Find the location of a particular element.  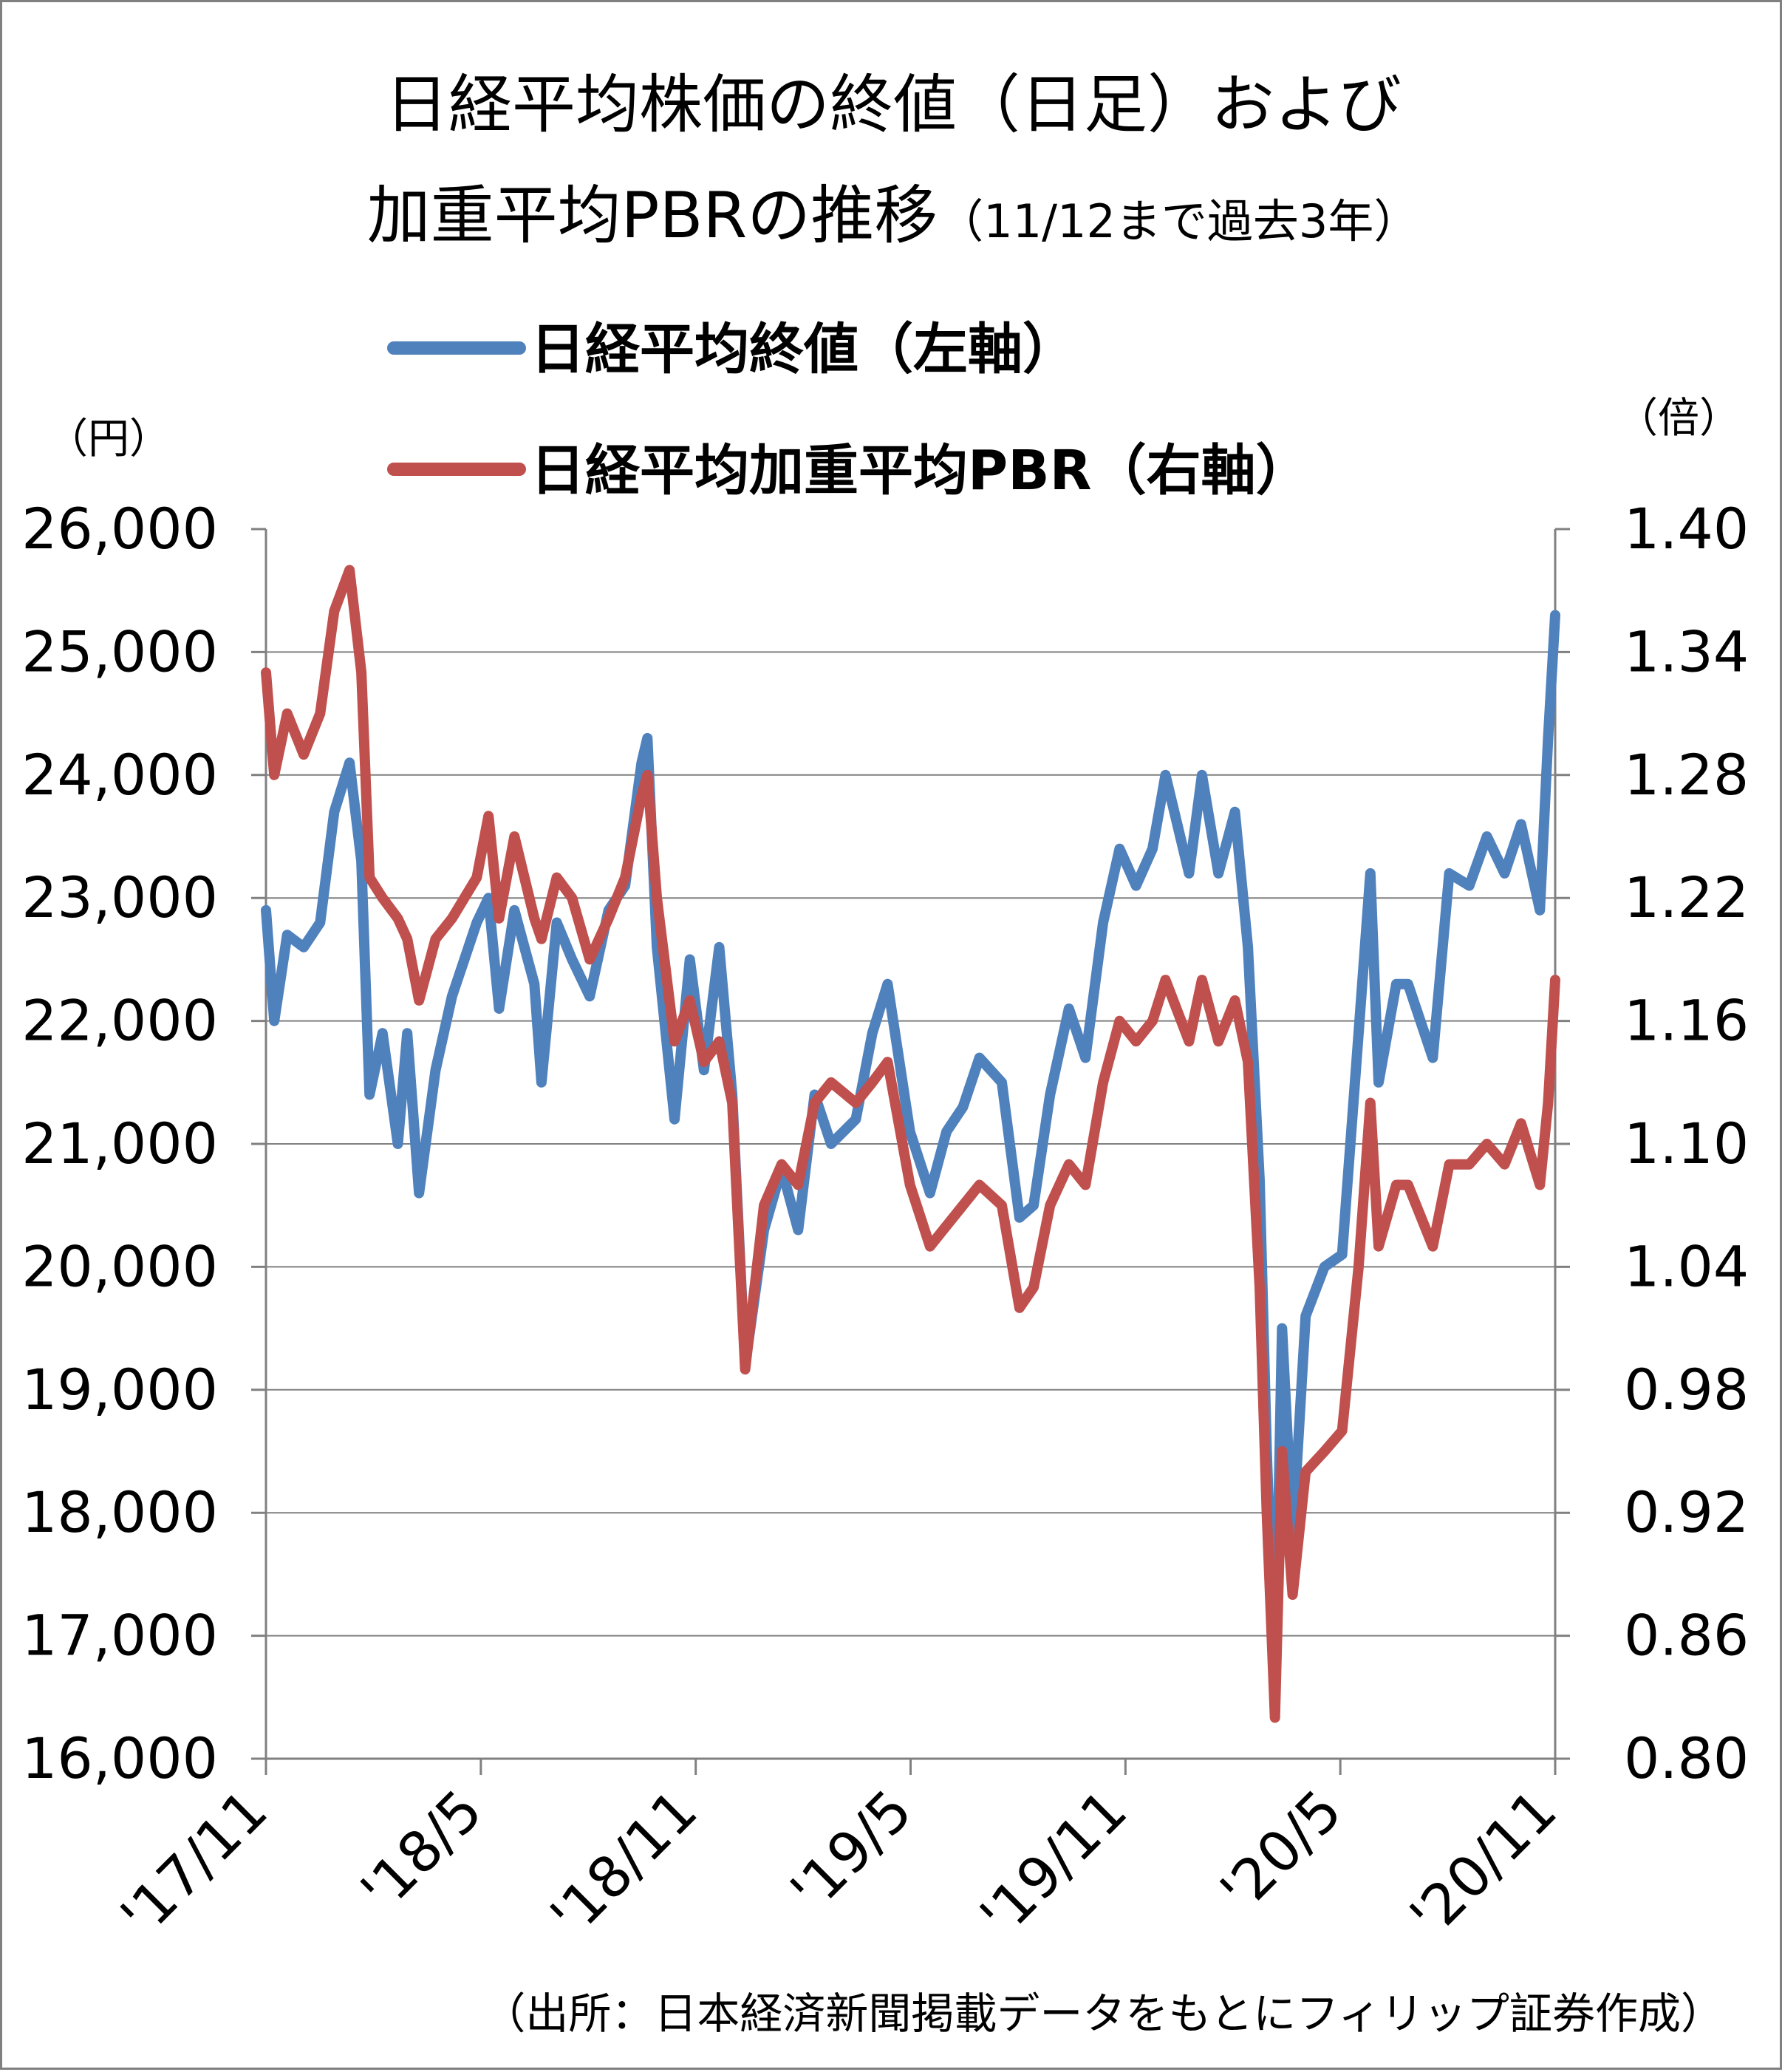

y-left-tick-label: 20,000 is located at coordinates (119, 1266).